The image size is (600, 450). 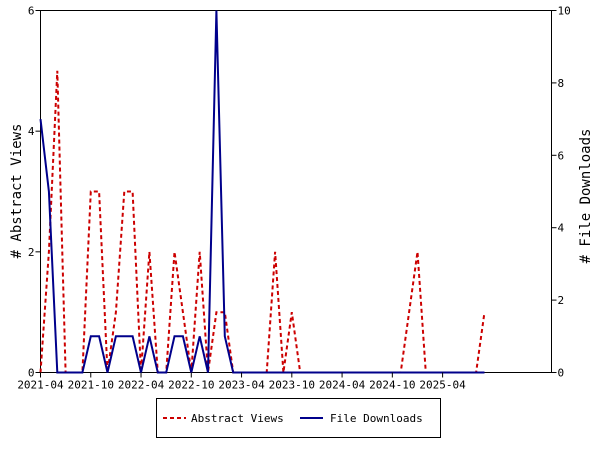 I want to click on legend-label-abstract-views: Abstract Views, so click(x=237, y=418).